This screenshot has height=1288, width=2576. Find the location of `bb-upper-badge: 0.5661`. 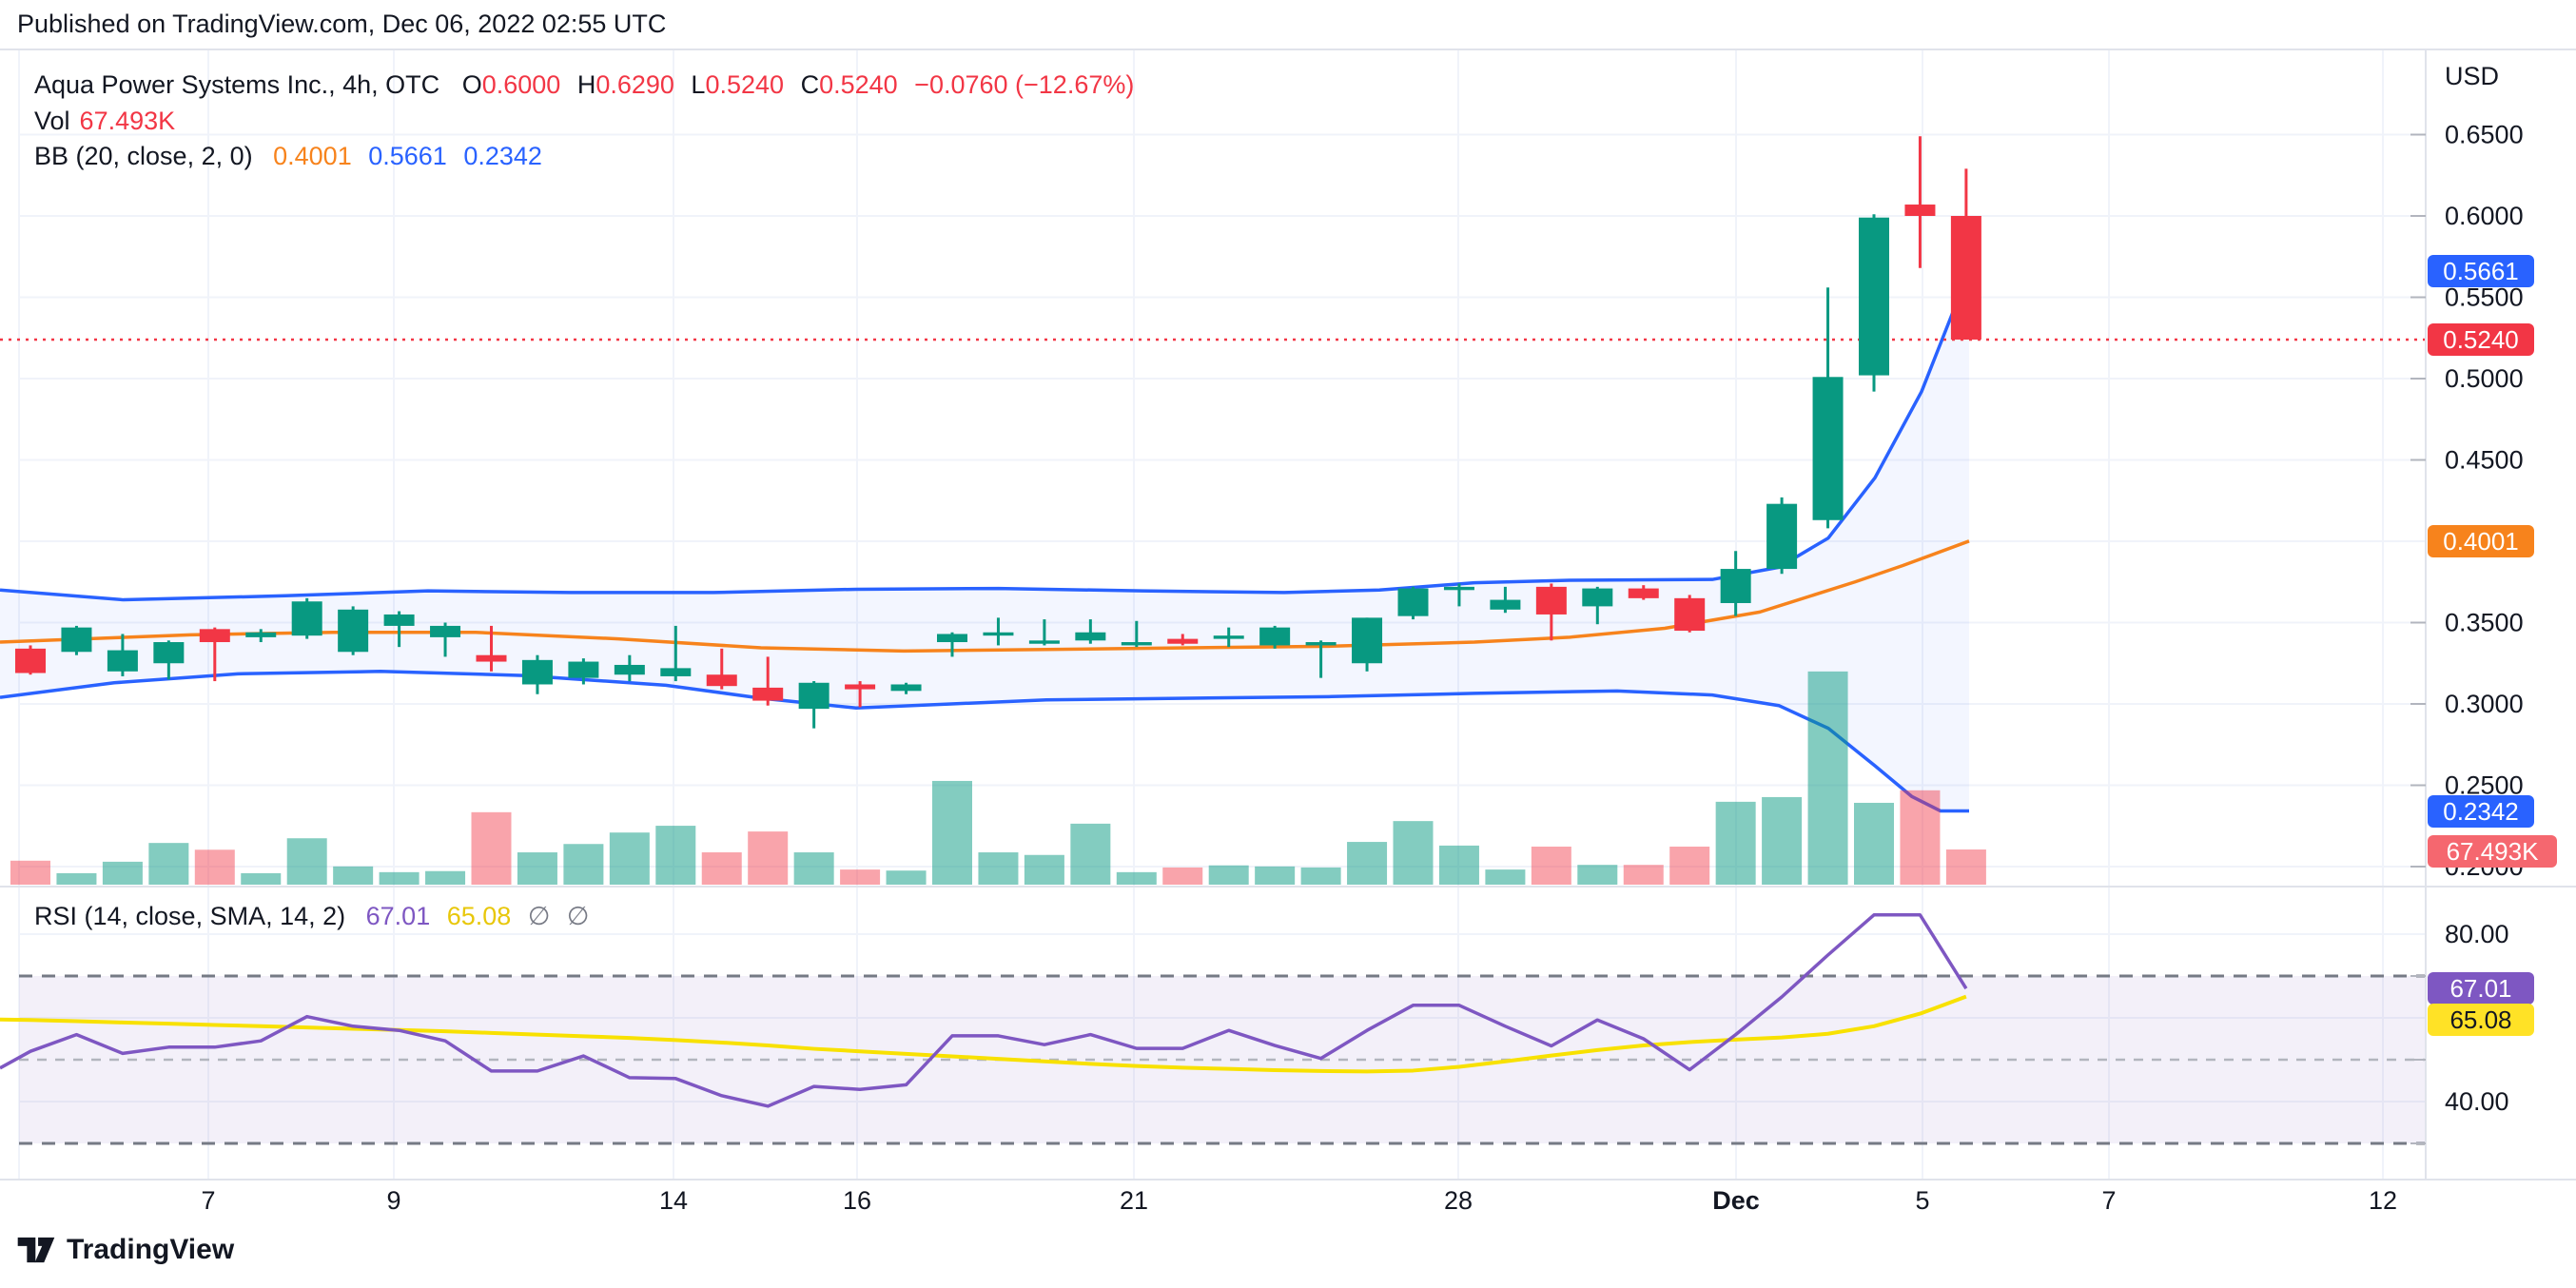

bb-upper-badge: 0.5661 is located at coordinates (2481, 271).